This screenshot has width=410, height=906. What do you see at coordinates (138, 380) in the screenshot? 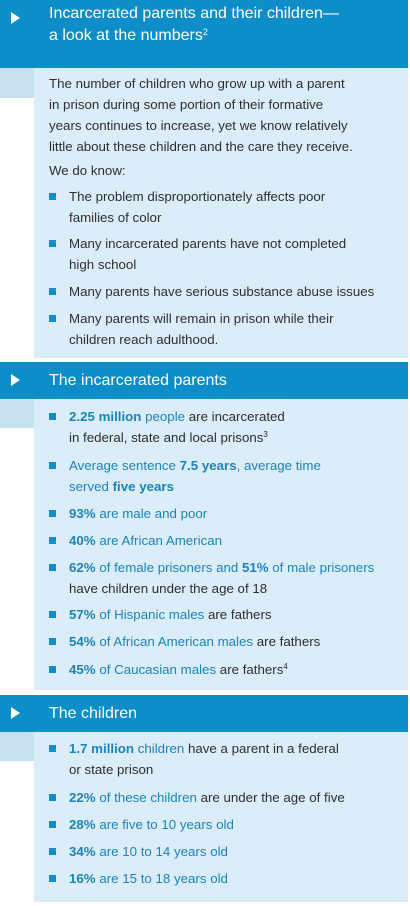
I see `section-title: The incarcerated parents` at bounding box center [138, 380].